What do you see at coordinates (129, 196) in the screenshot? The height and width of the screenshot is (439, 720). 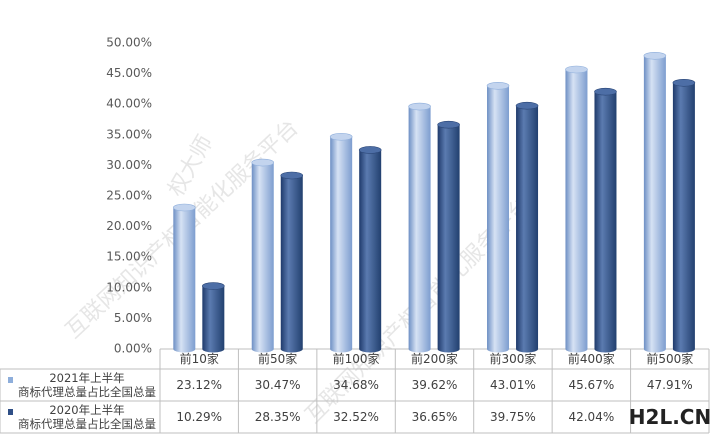 I see `y-tick-label: 25.00%` at bounding box center [129, 196].